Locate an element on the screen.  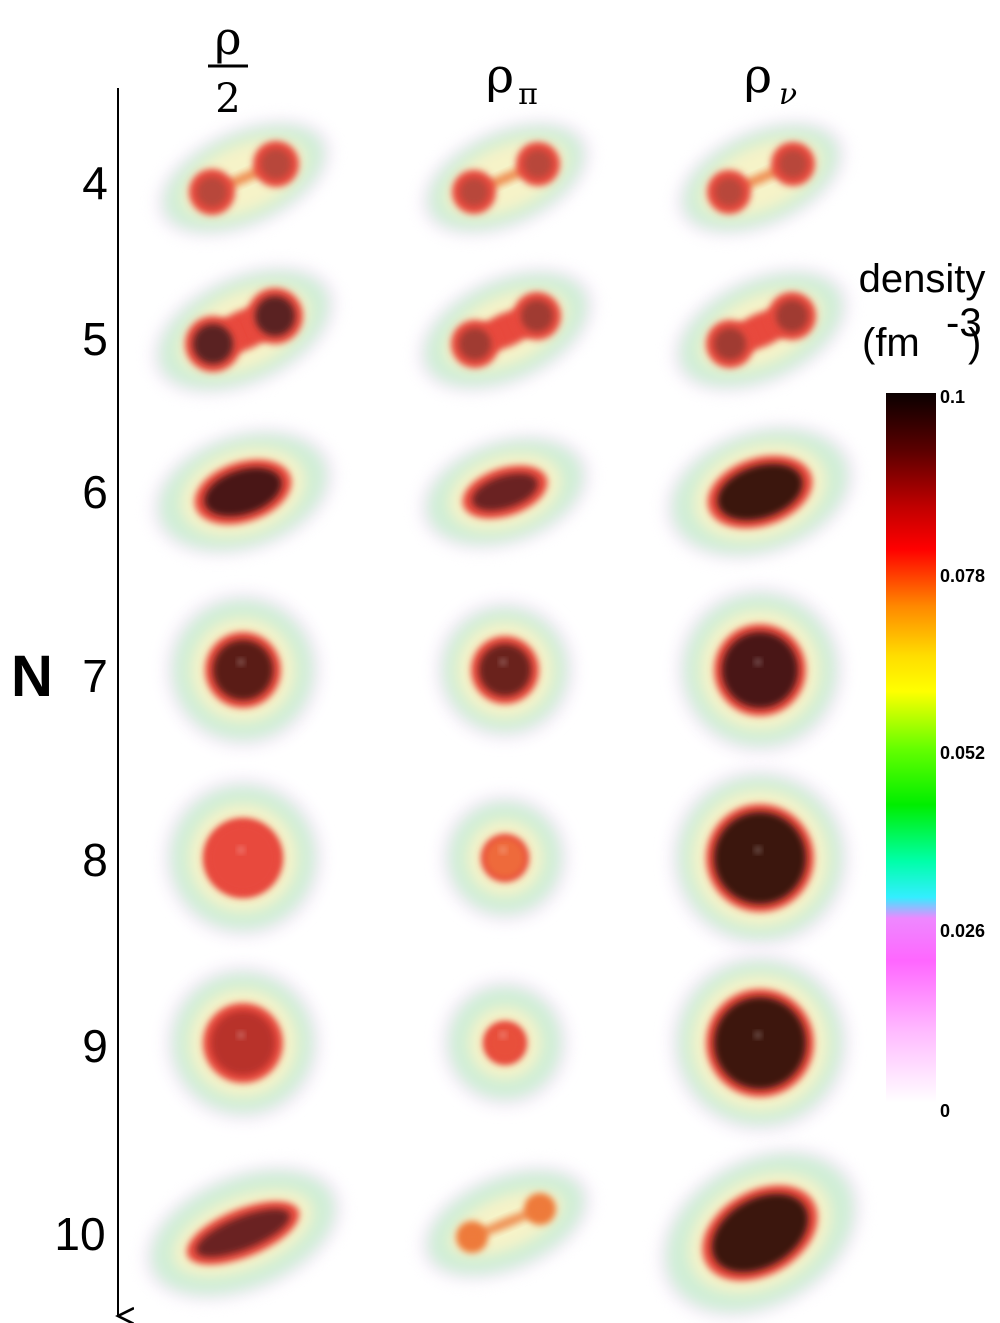
colorbar-tick-0: 0.1 is located at coordinates (952, 397).